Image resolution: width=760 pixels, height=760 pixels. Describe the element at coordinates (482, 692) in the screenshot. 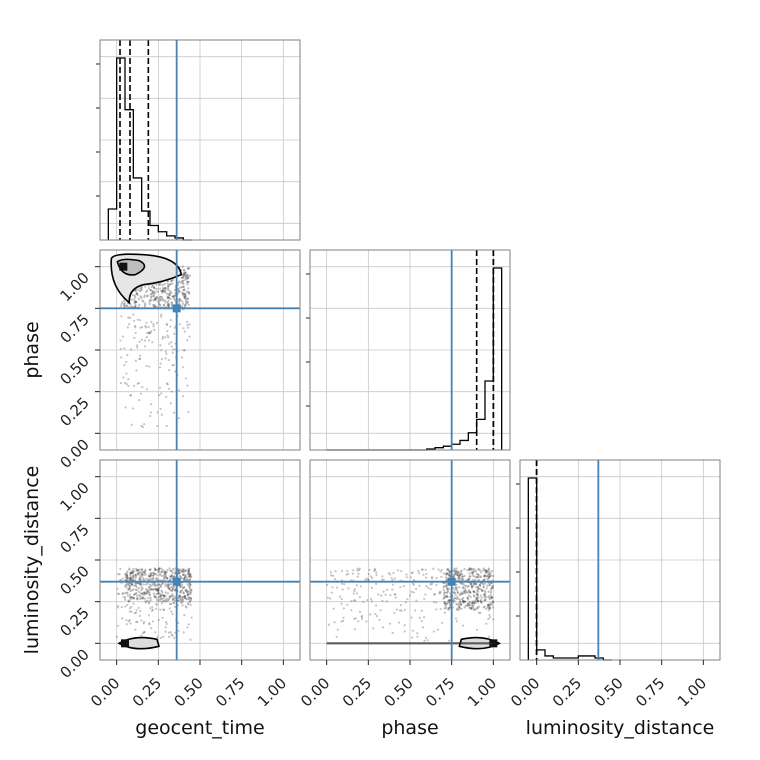

I see `x-tick-label: 1.00` at that location.